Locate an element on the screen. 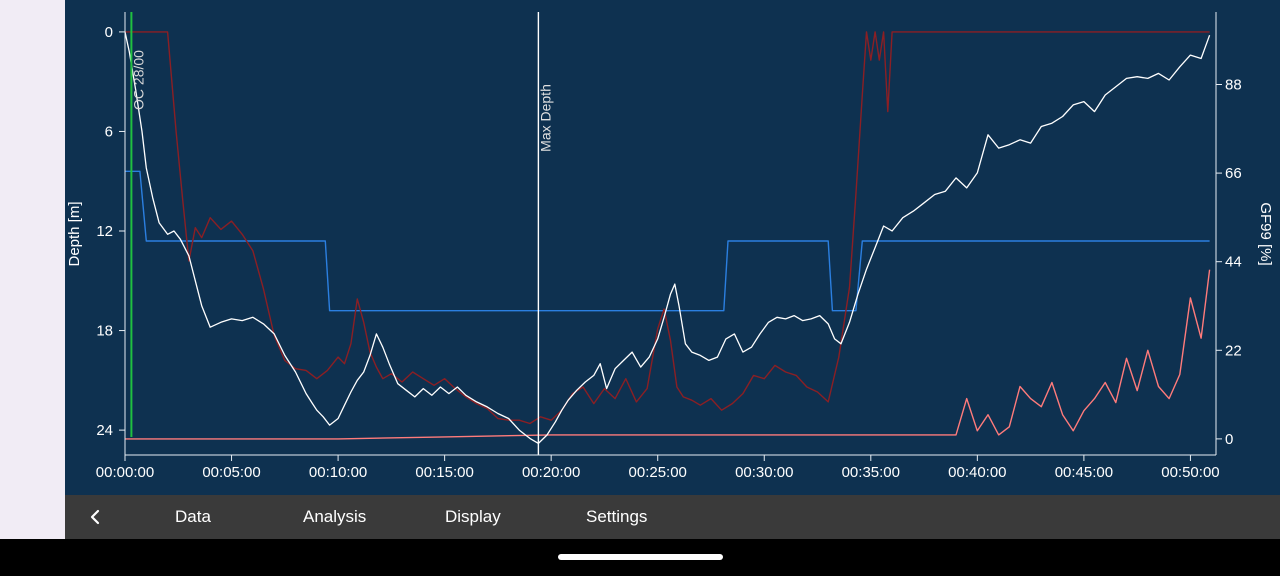  left-axis-label: Depth [m] is located at coordinates (74, 233).